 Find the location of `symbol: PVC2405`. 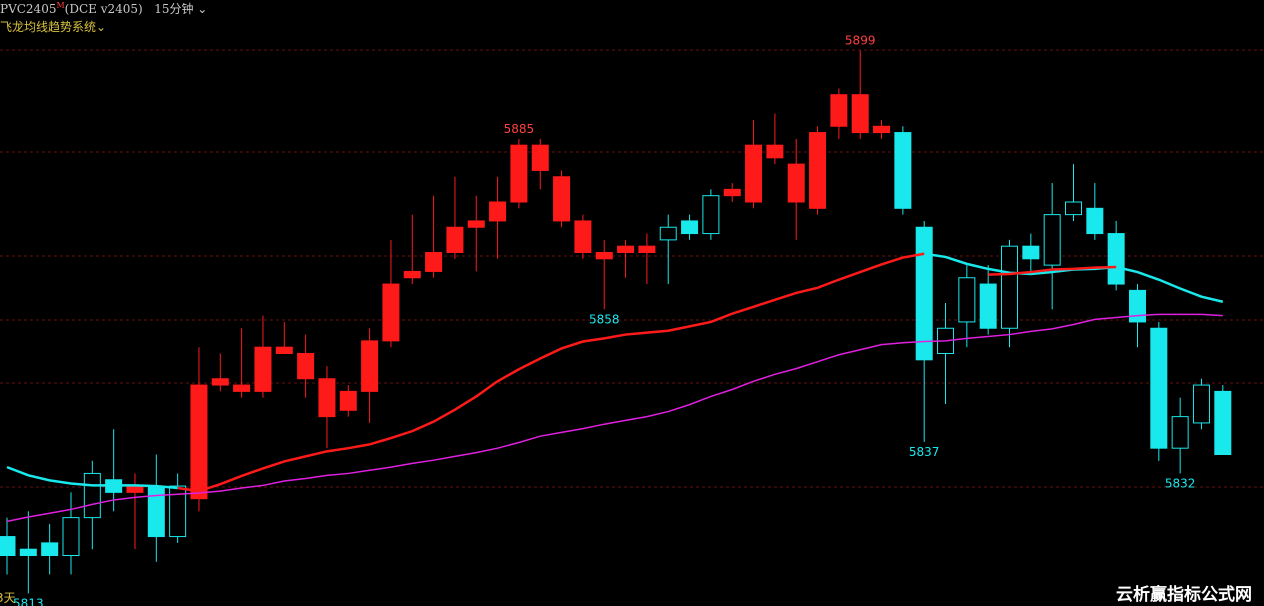

symbol: PVC2405 is located at coordinates (28, 9).